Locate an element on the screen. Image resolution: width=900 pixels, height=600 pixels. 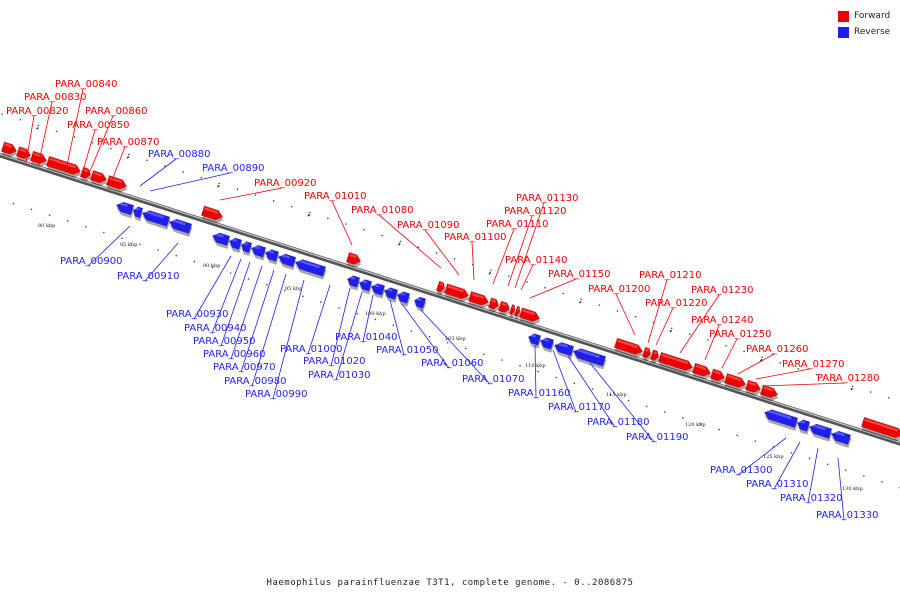
gene-label: PARA_01080 is located at coordinates (382, 210).